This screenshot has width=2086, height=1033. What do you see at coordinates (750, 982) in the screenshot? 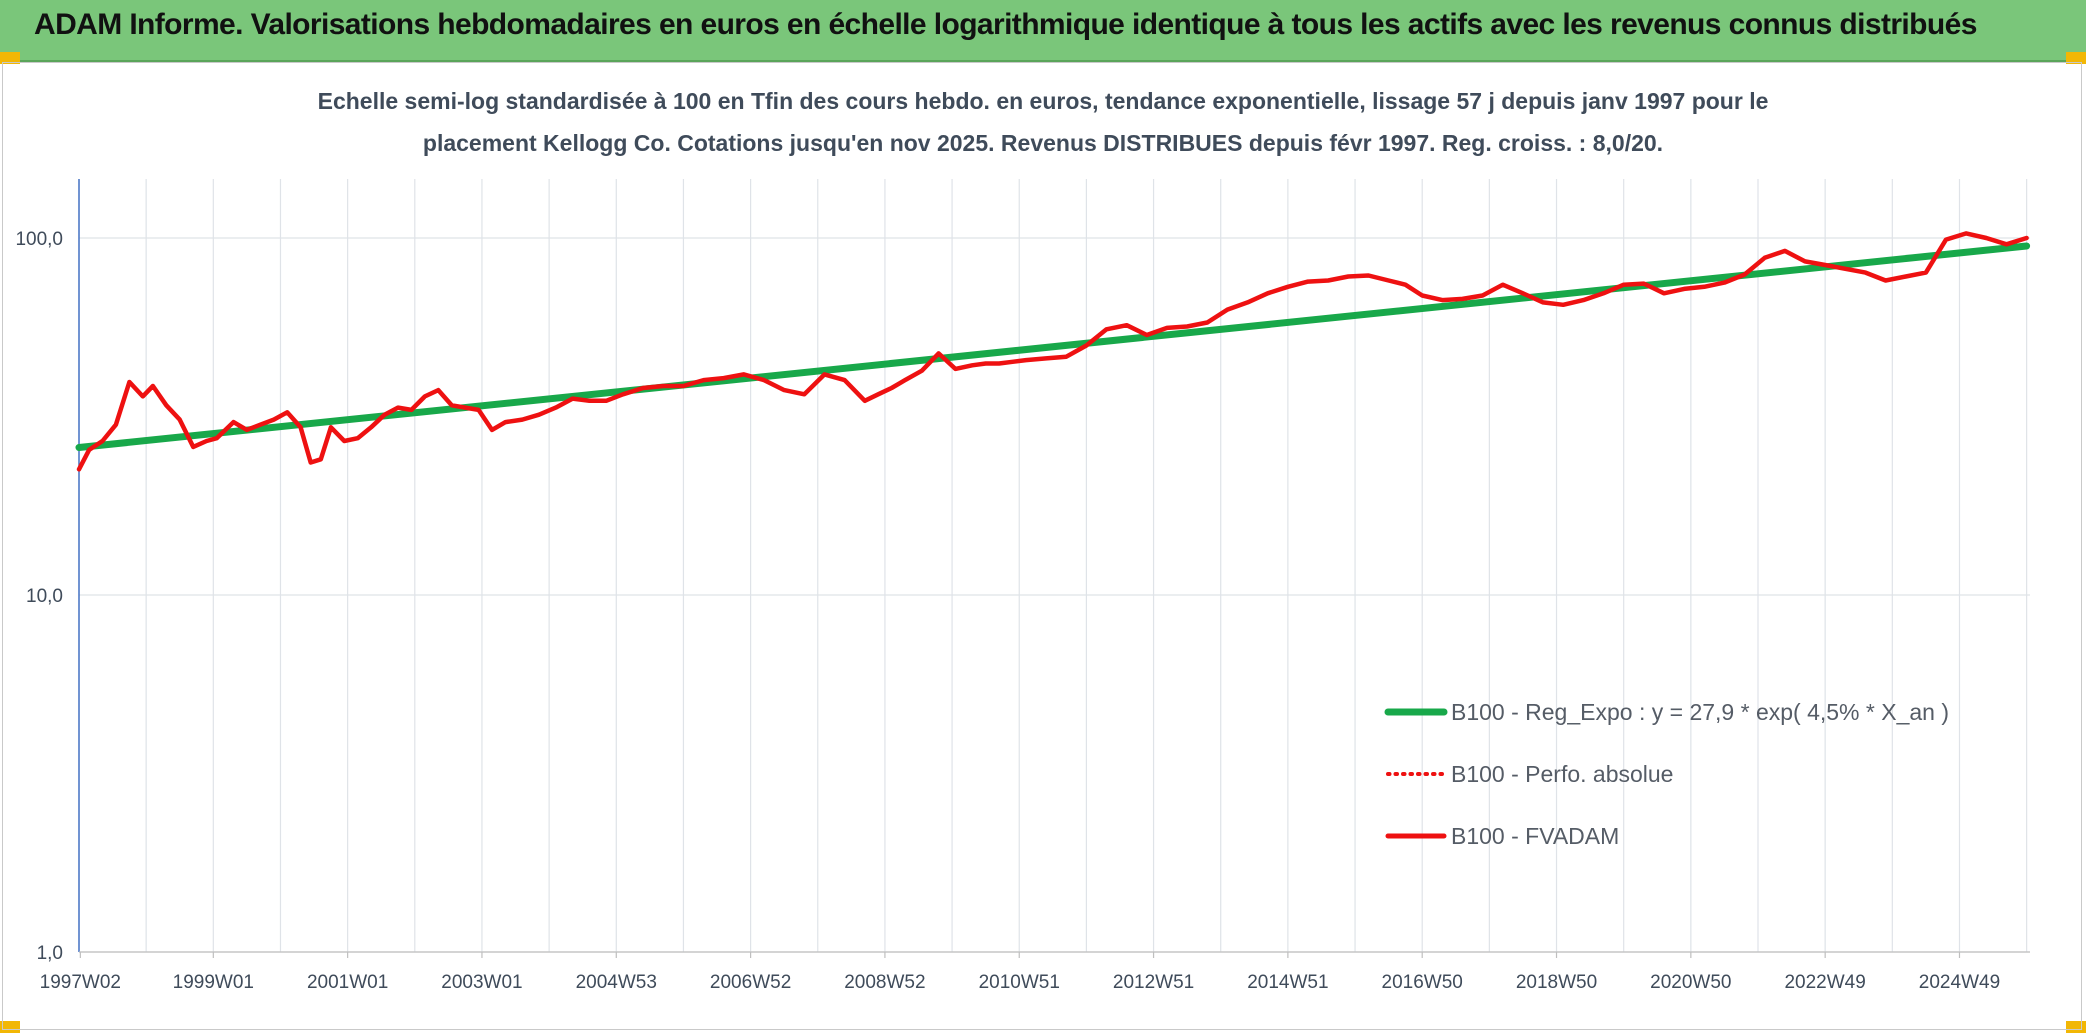
I see `x-tick-label: 2006W52` at bounding box center [750, 982].